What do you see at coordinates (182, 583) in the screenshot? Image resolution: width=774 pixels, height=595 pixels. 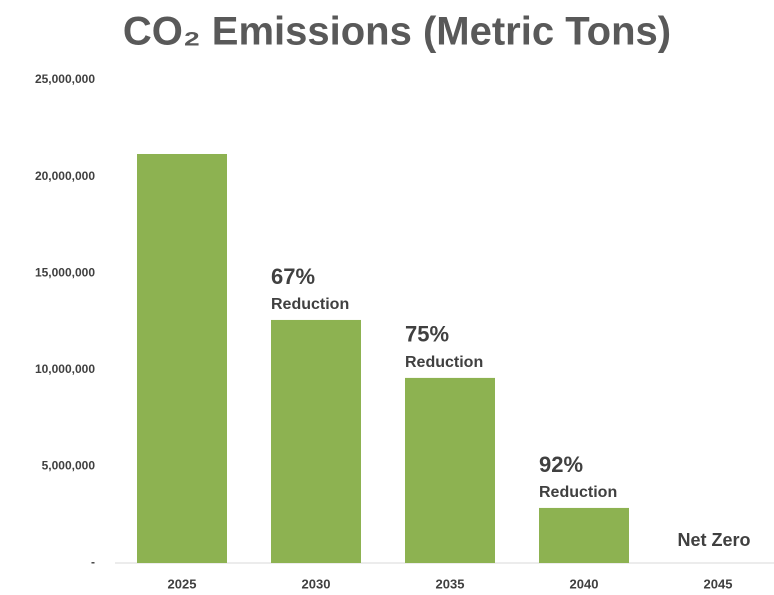 I see `x-tick-label: 2025` at bounding box center [182, 583].